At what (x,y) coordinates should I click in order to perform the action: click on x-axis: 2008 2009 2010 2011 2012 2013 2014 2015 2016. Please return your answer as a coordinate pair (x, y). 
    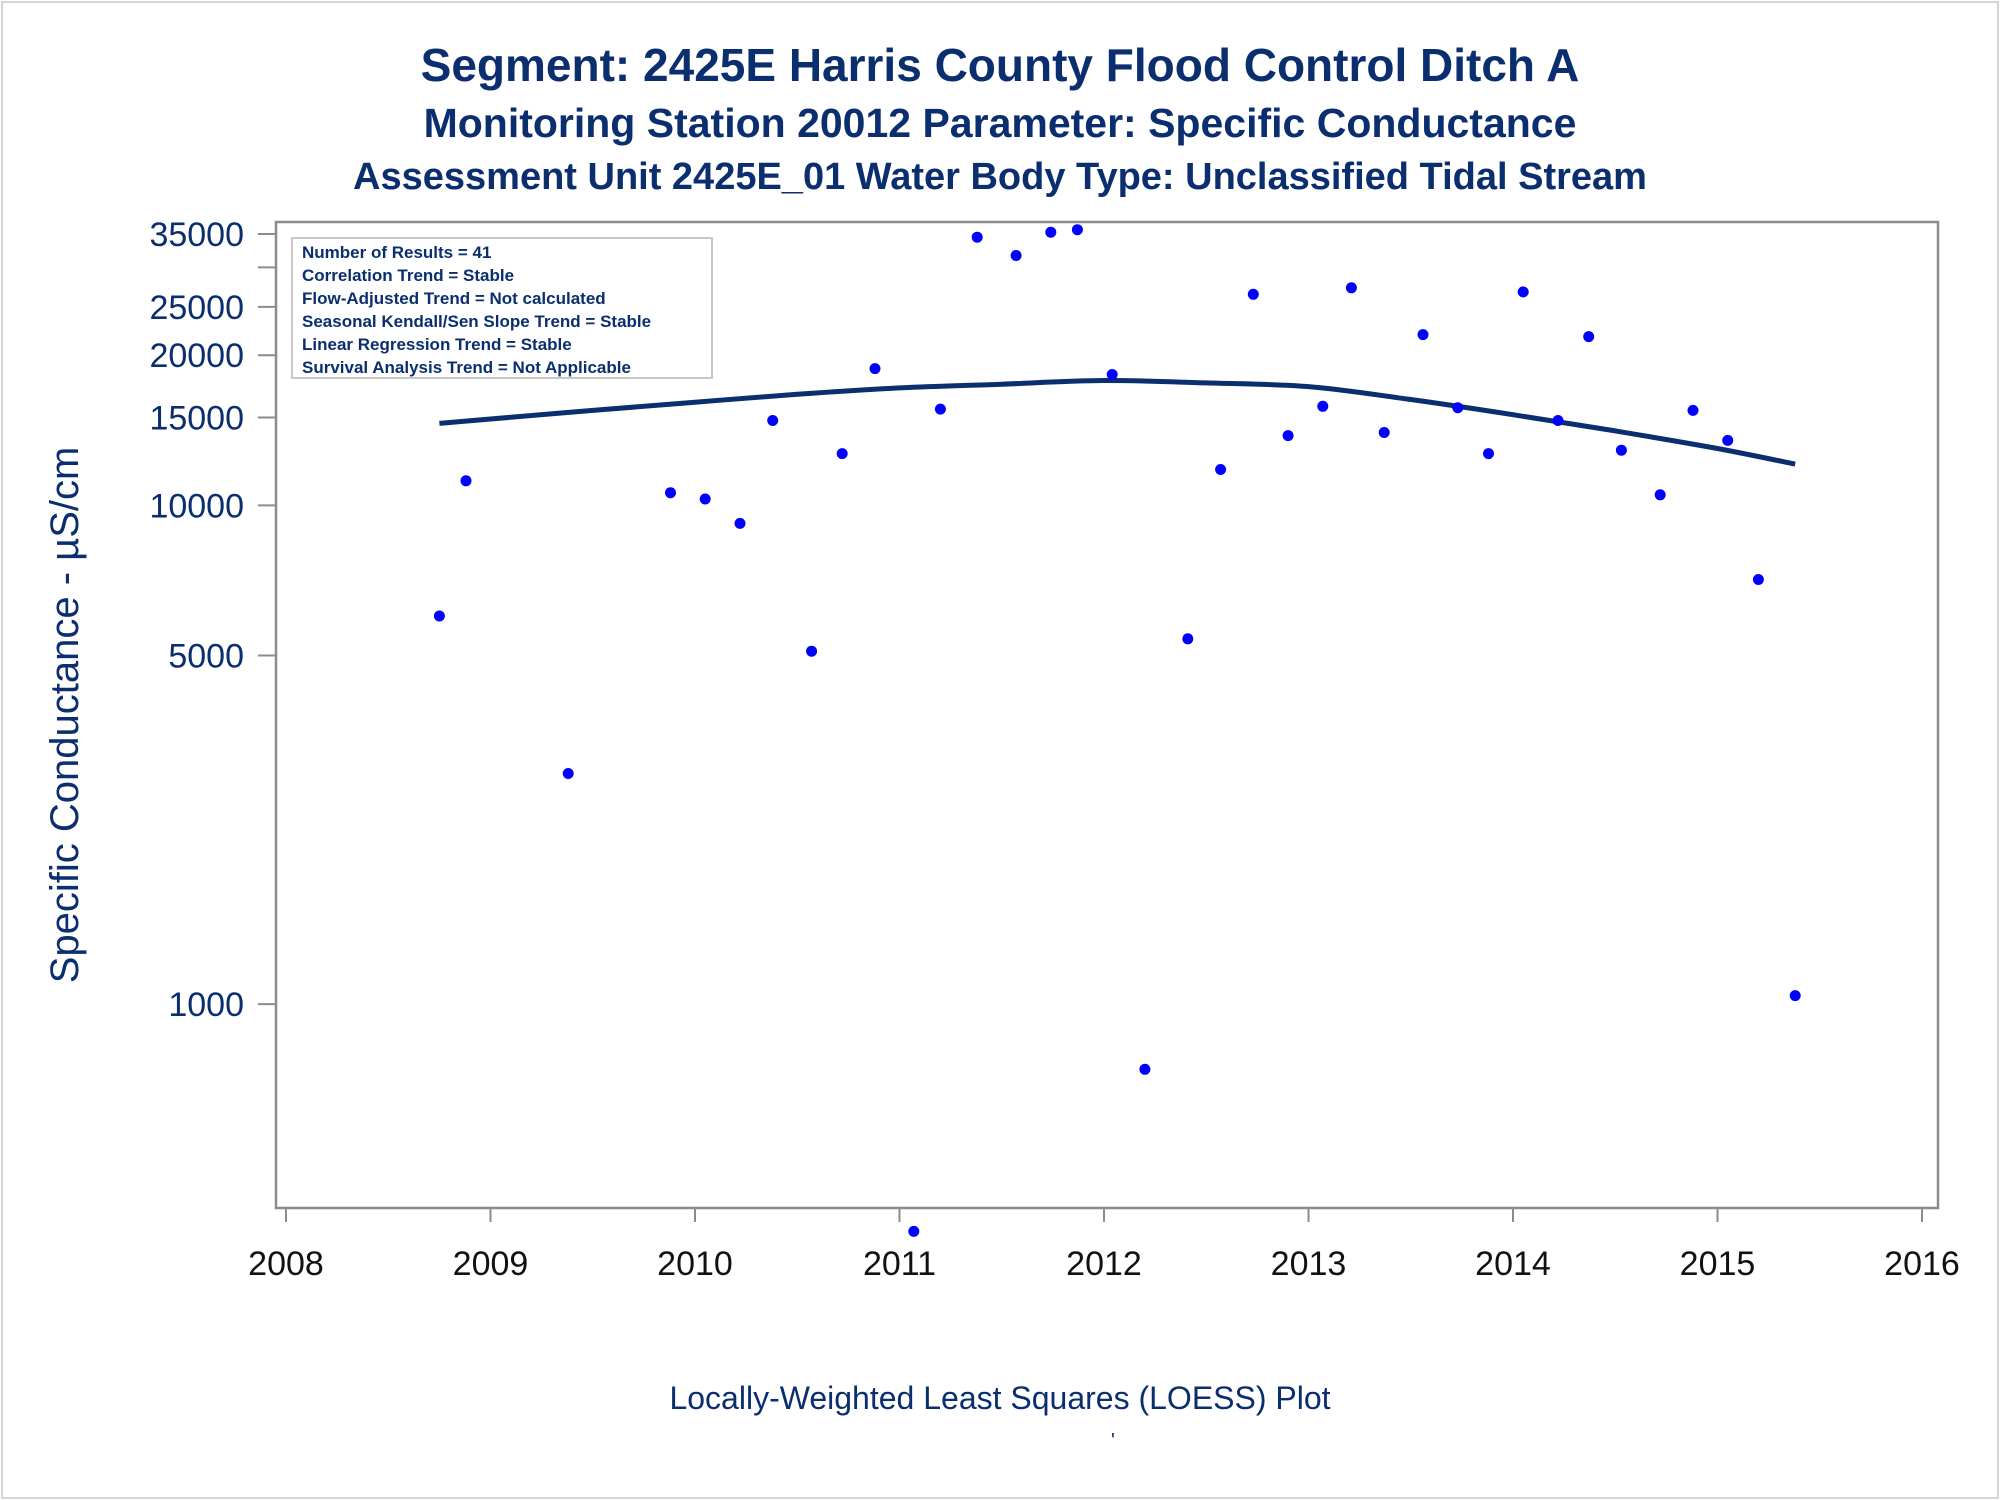
    Looking at the image, I should click on (1104, 1245).